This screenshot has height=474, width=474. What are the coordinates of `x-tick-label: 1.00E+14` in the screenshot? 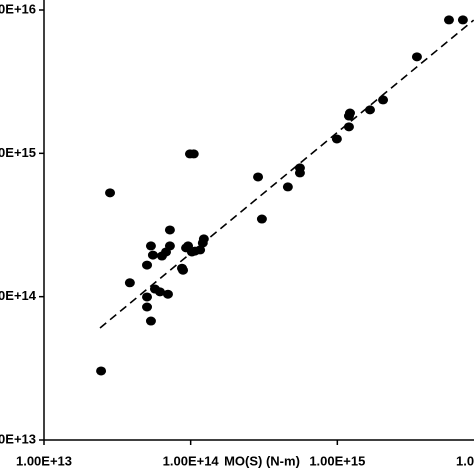 It's located at (191, 460).